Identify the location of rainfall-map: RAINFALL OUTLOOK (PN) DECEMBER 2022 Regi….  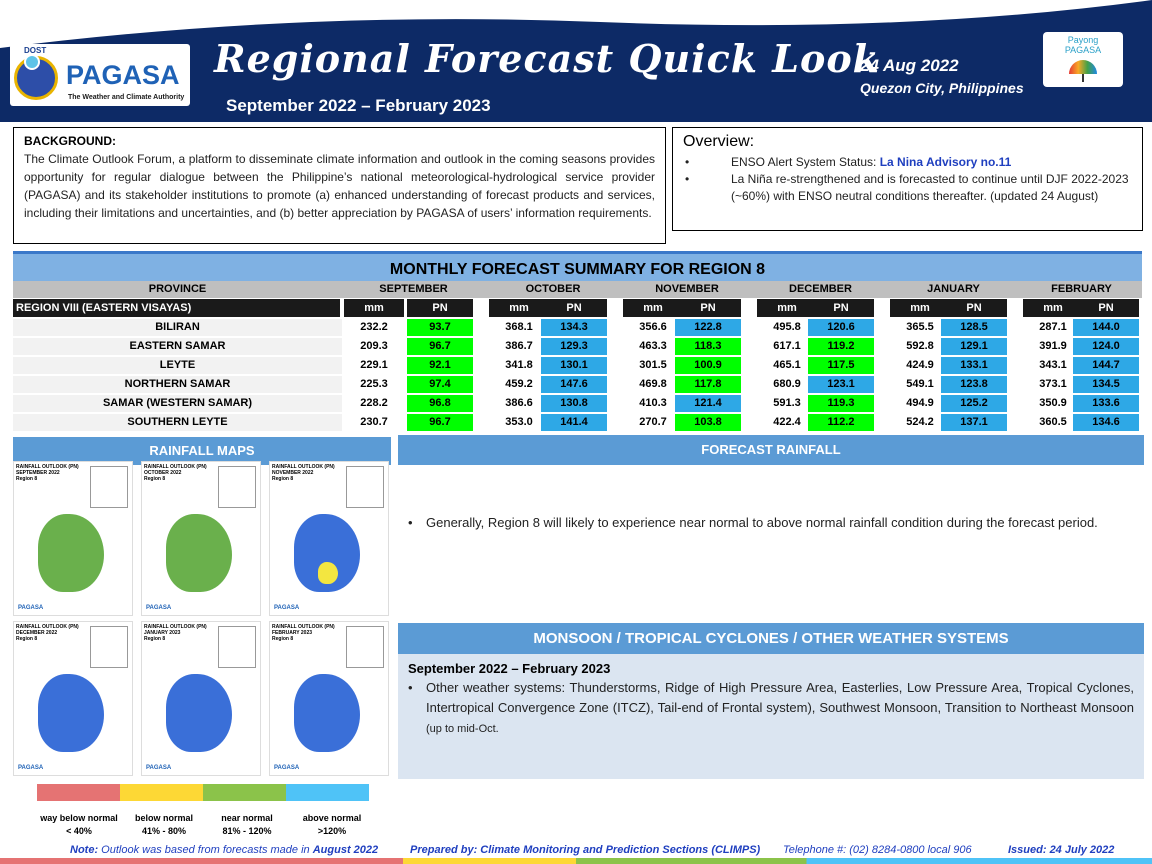
(73, 698).